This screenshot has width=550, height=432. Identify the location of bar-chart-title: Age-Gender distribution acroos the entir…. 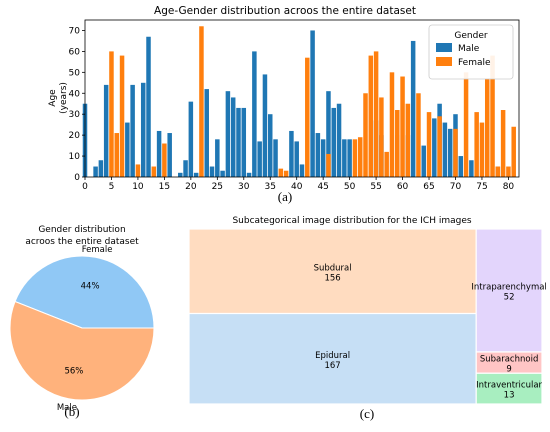
(285, 11).